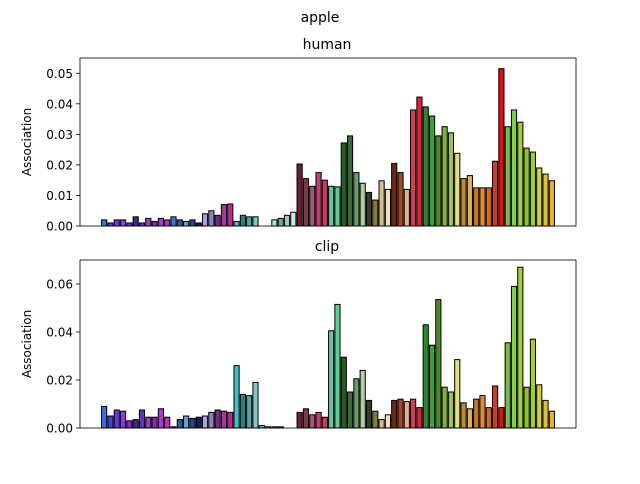 This screenshot has height=484, width=640. Describe the element at coordinates (59, 135) in the screenshot. I see `human-y-tick-label: 0.03` at that location.